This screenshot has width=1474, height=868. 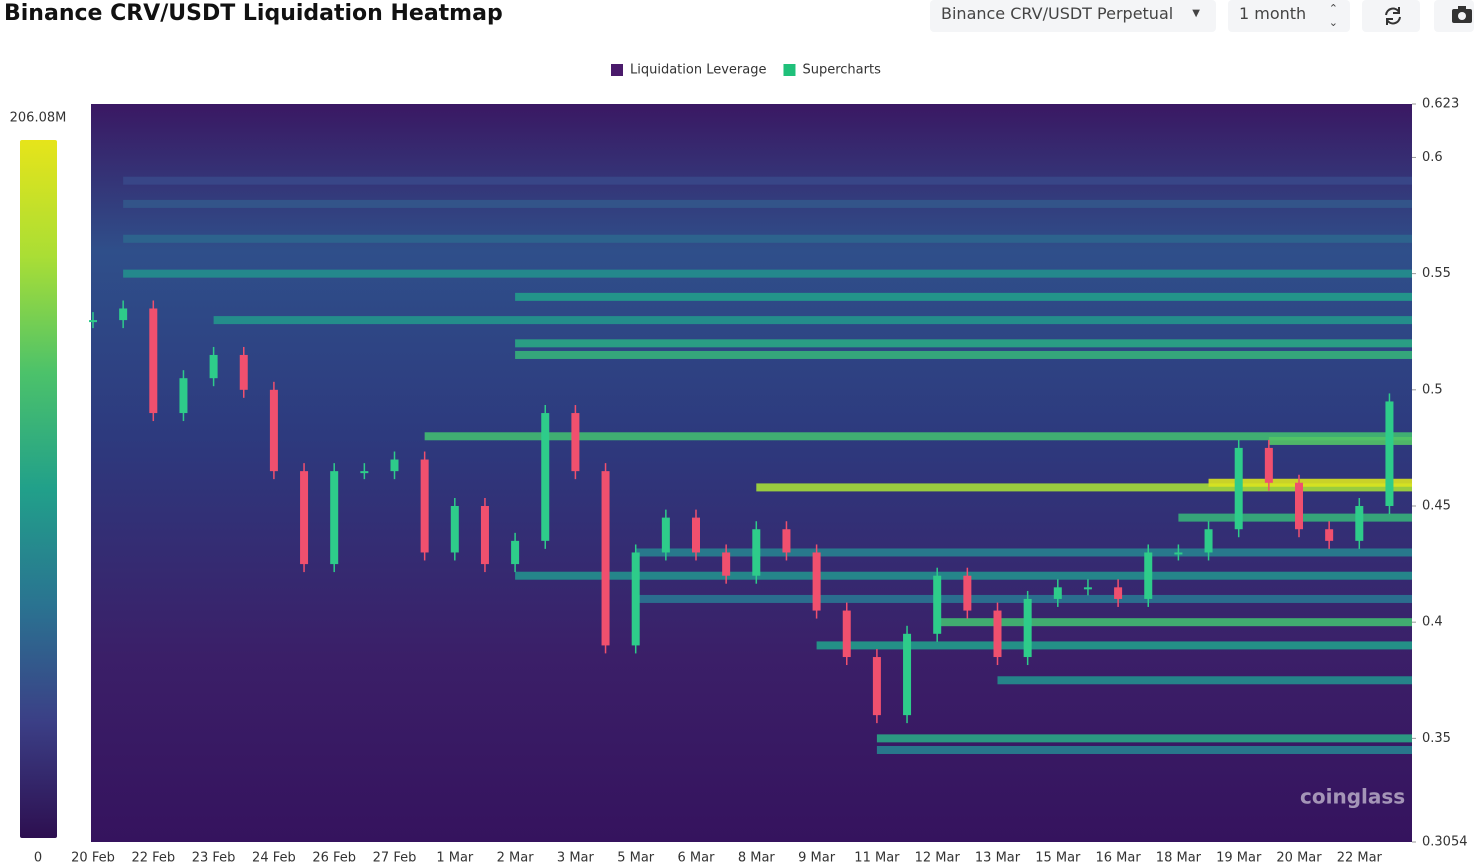 I want to click on refresh-icon, so click(x=1393, y=16).